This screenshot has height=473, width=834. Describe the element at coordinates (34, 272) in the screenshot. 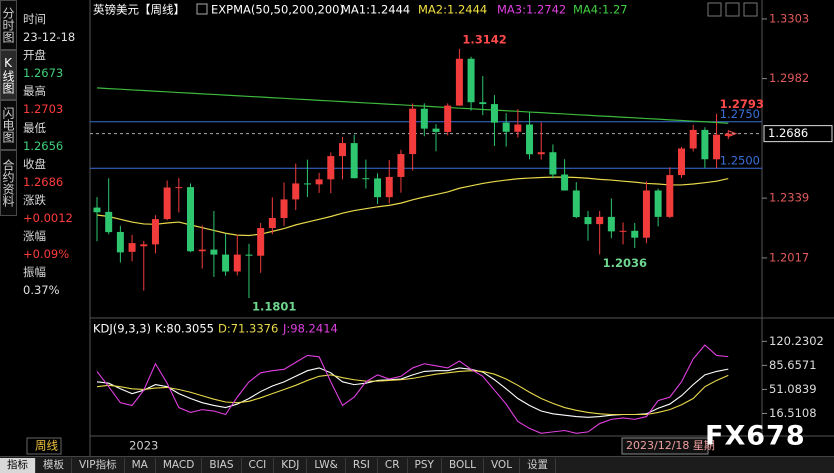

I see `field-label: 振幅` at that location.